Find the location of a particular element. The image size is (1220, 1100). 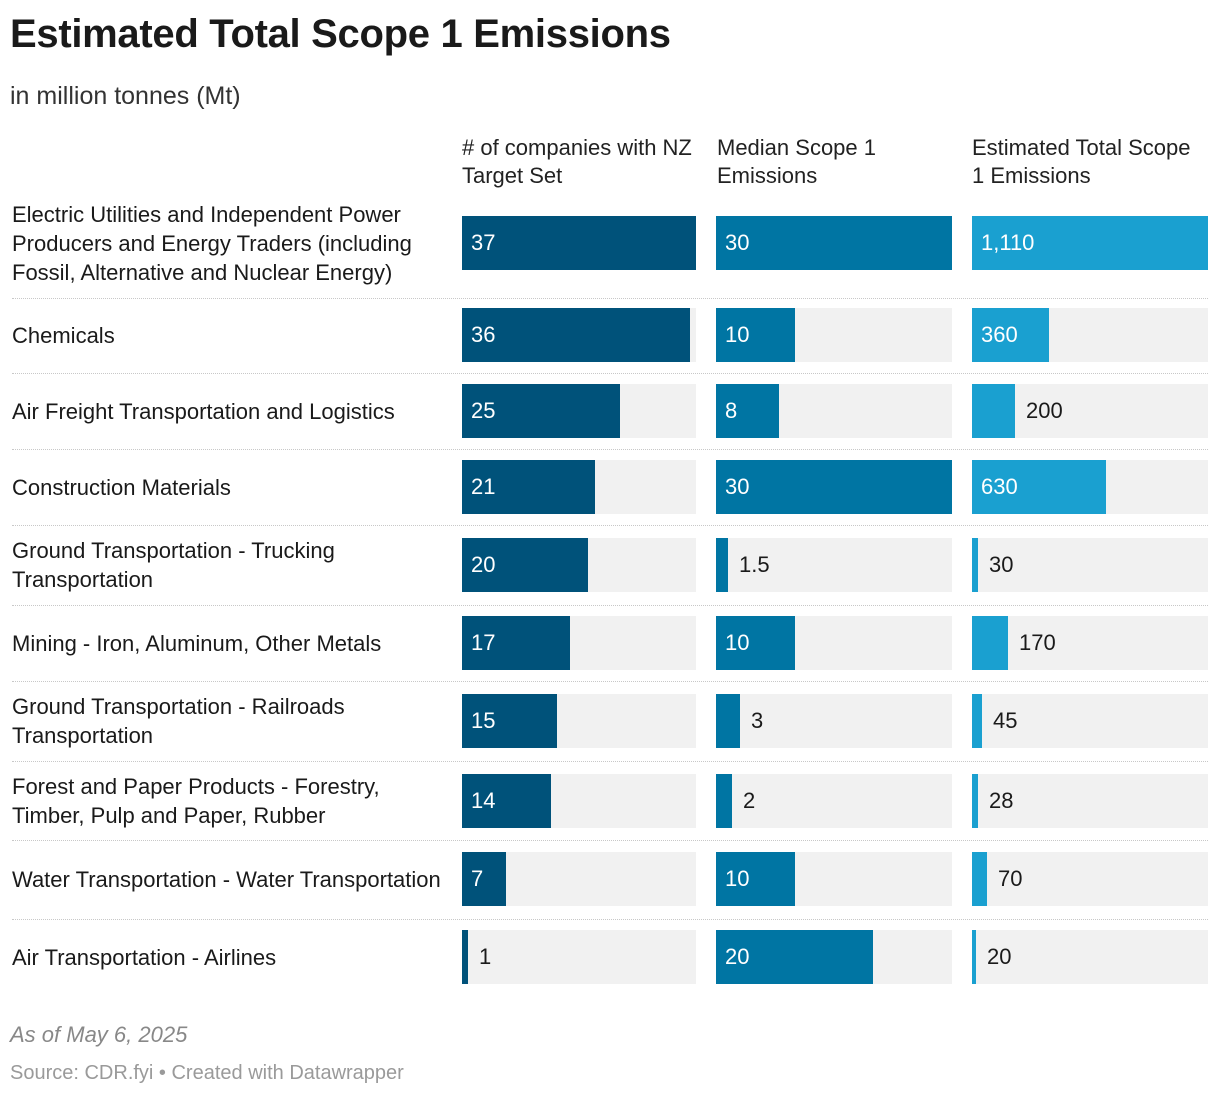

row-label: Air Freight Transportation and Logistics is located at coordinates (203, 411).